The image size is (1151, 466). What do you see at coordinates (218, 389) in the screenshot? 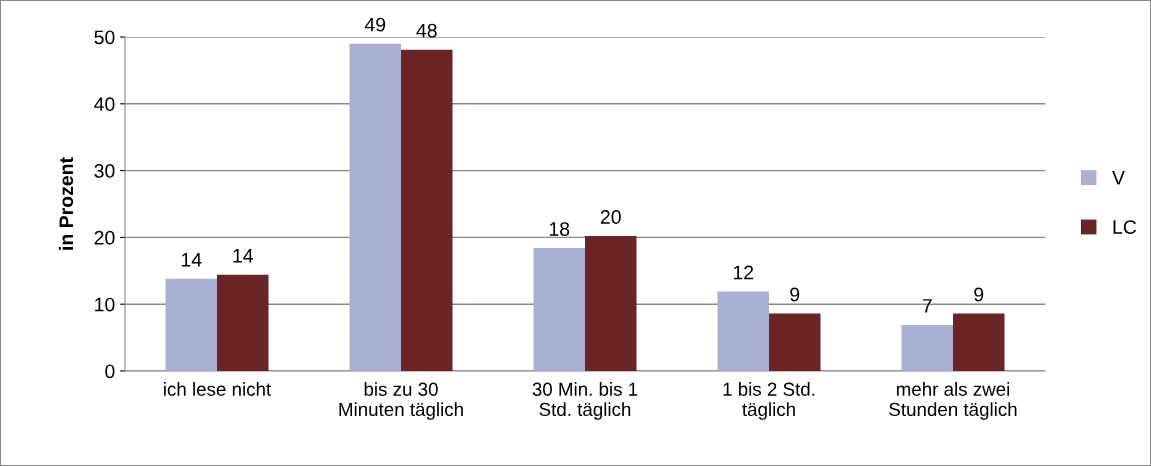
I see `x-tick-label: ich lese nicht` at bounding box center [218, 389].